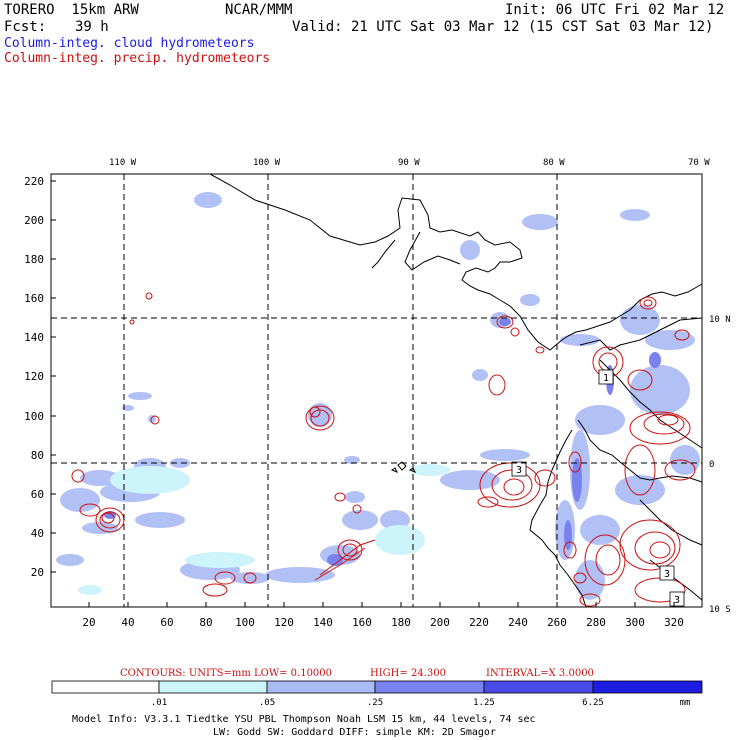  What do you see at coordinates (720, 610) in the screenshot?
I see `lat-label-10s: 10 S` at bounding box center [720, 610].